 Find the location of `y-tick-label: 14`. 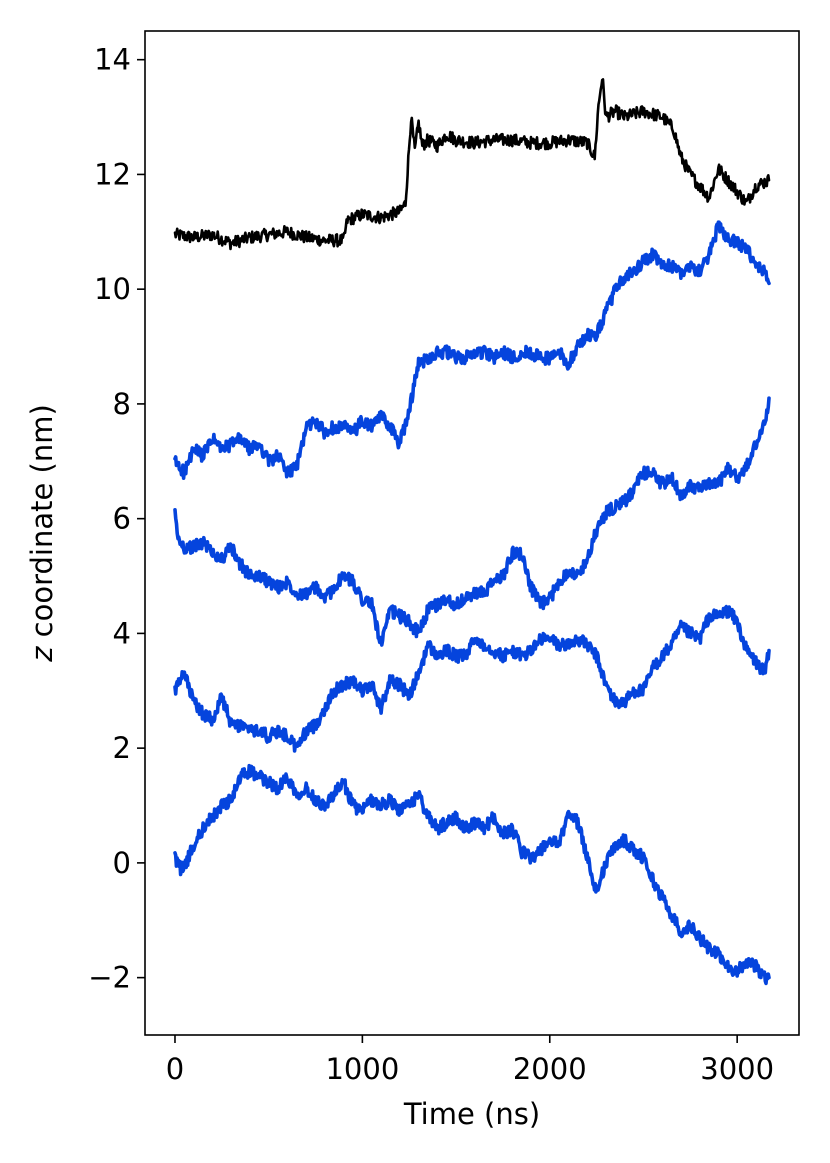

y-tick-label: 14 is located at coordinates (112, 60).